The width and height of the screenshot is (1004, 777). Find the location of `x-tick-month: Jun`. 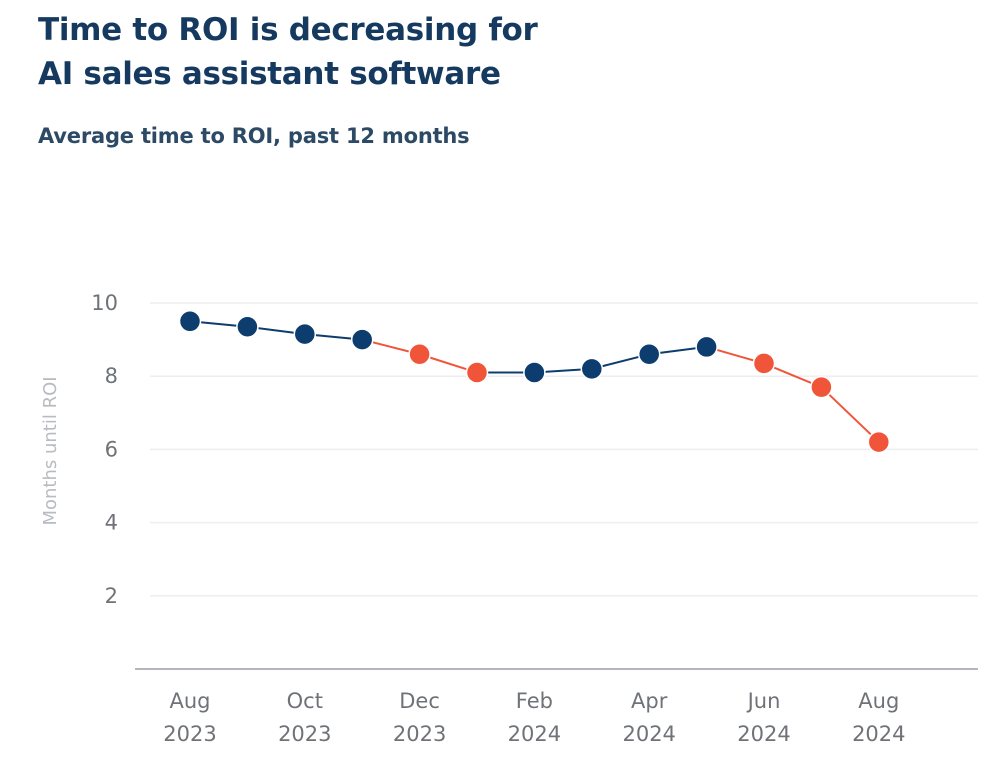

x-tick-month: Jun is located at coordinates (763, 701).